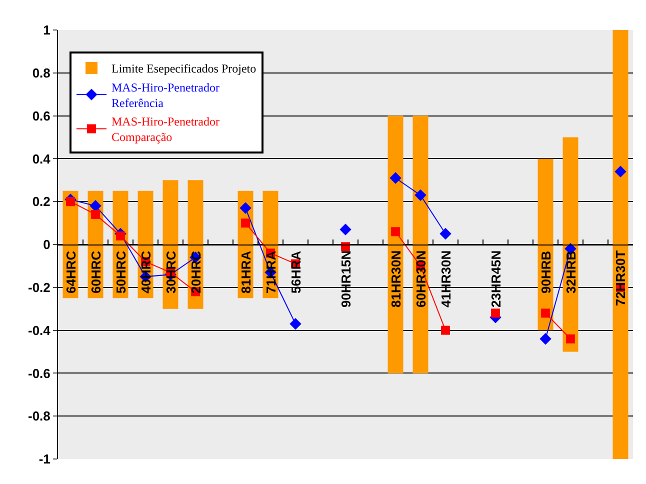  Describe the element at coordinates (166, 95) in the screenshot. I see `legend-label: MAS-Hiro-Penetrador Referência` at that location.